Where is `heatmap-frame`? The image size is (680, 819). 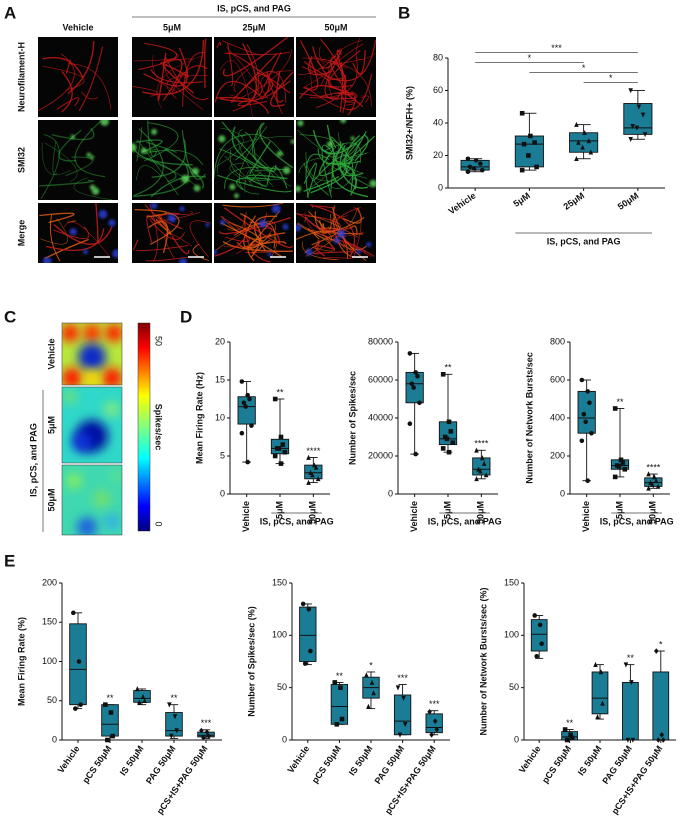
heatmap-frame is located at coordinates (92, 425).